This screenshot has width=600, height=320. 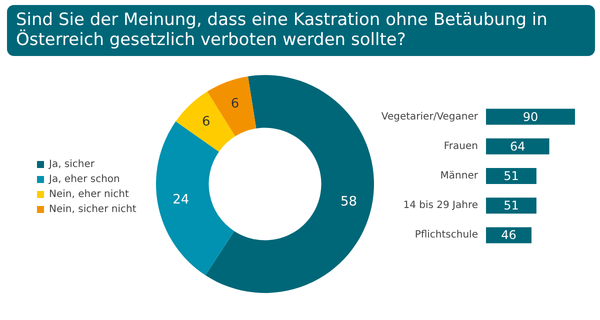 I want to click on legend-label: Nein, sicher nicht, so click(x=92, y=209).